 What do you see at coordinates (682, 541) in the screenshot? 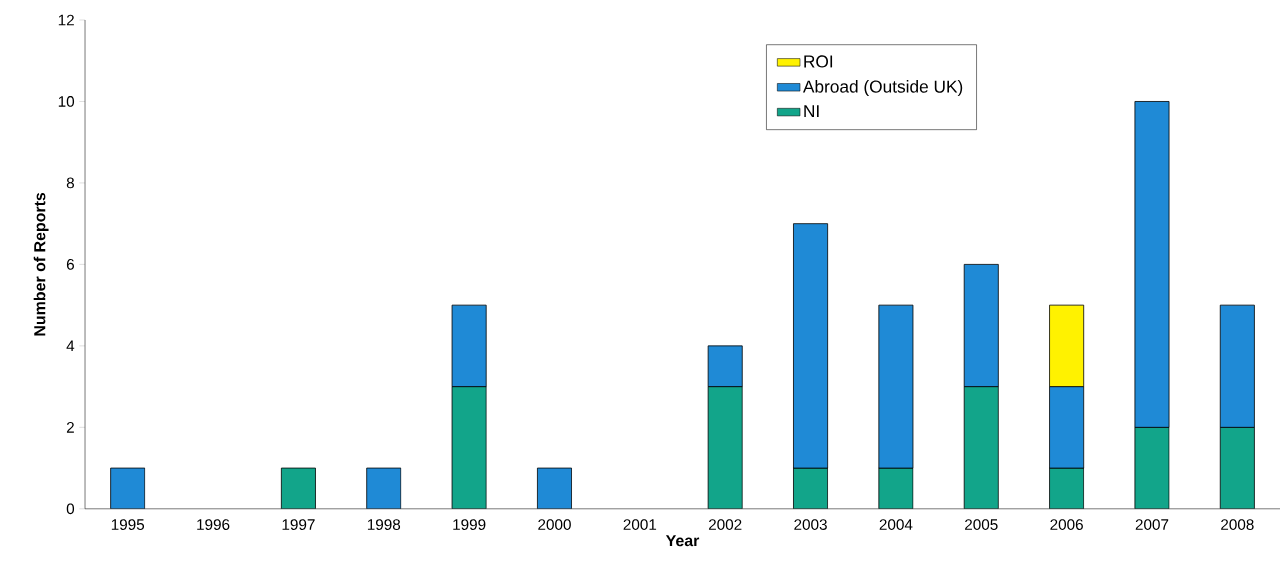
I see `x-axis-title: Year` at bounding box center [682, 541].